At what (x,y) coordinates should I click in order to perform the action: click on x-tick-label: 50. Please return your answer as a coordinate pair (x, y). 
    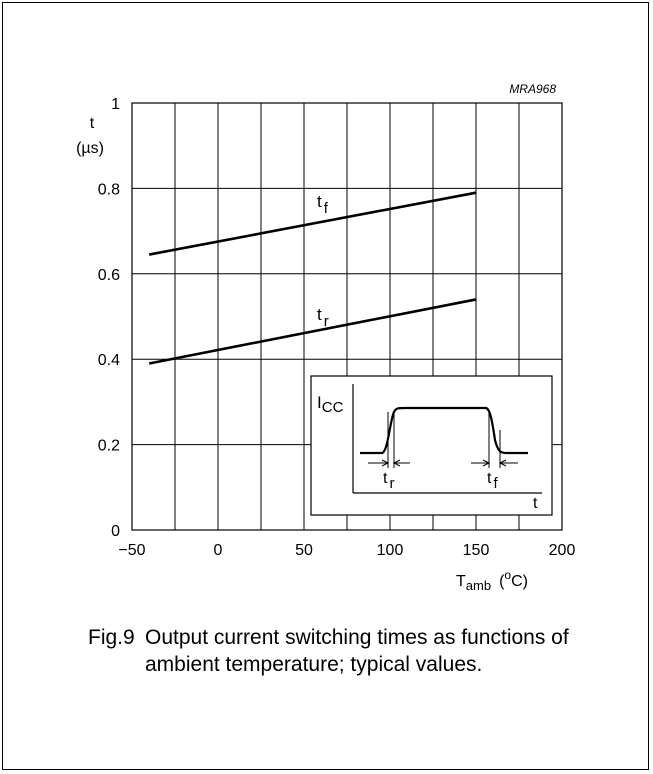
    Looking at the image, I should click on (304, 550).